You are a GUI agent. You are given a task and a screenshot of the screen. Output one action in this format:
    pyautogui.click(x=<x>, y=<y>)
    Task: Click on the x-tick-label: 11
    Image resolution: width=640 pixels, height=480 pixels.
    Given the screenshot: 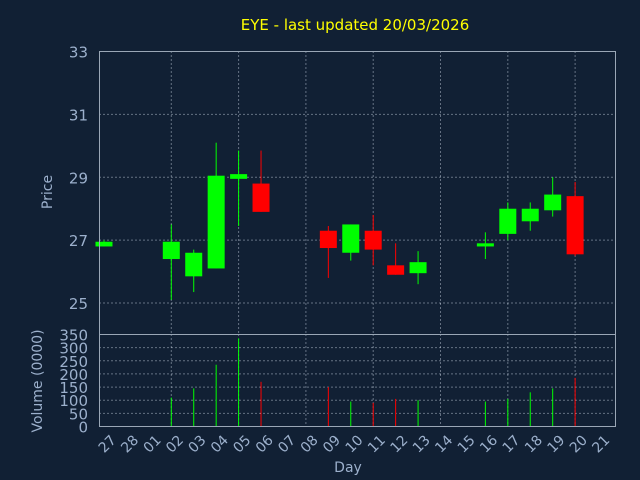 What is the action you would take?
    pyautogui.click(x=377, y=444)
    